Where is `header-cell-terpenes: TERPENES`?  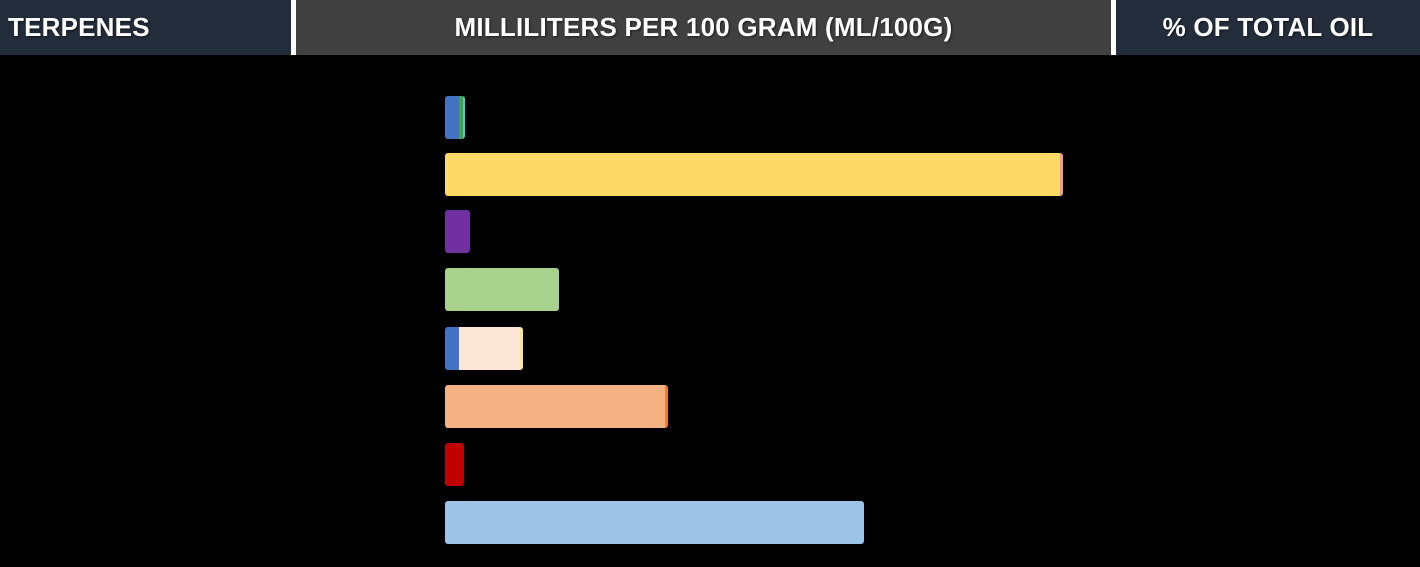 header-cell-terpenes: TERPENES is located at coordinates (145, 27).